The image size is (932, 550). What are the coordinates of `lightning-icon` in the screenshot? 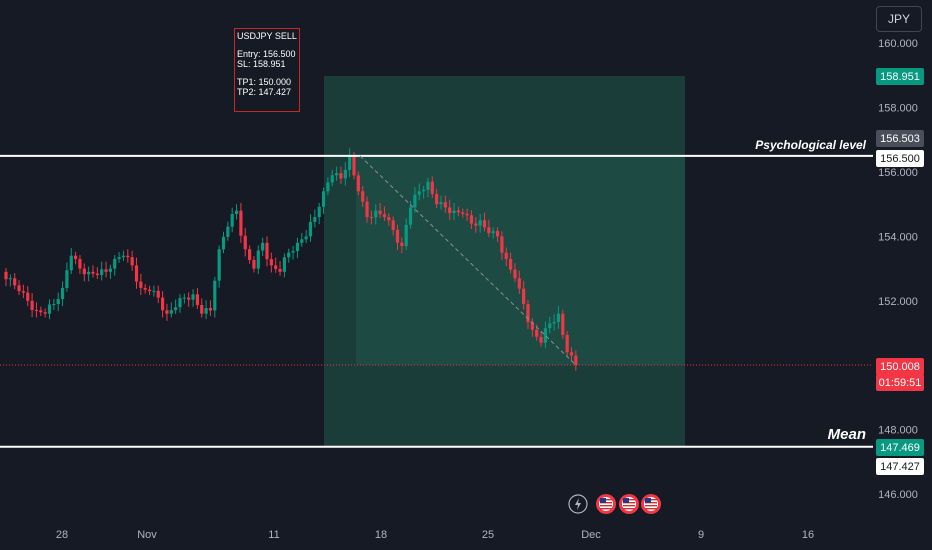 It's located at (578, 504).